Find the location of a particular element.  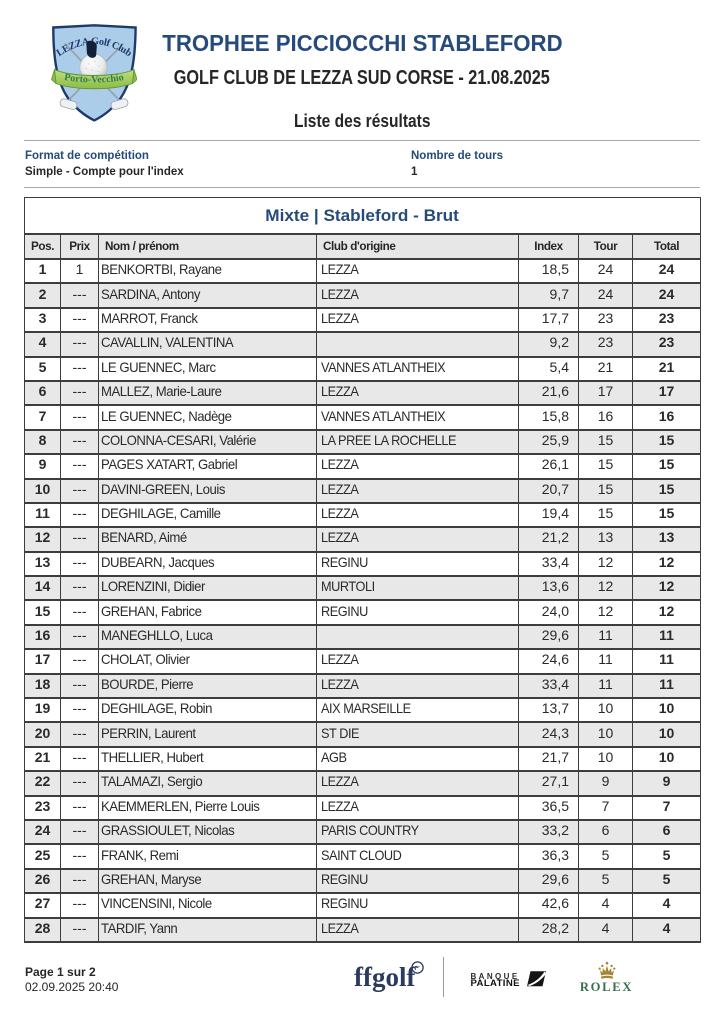

svg-text: BANQUE is located at coordinates (495, 976).